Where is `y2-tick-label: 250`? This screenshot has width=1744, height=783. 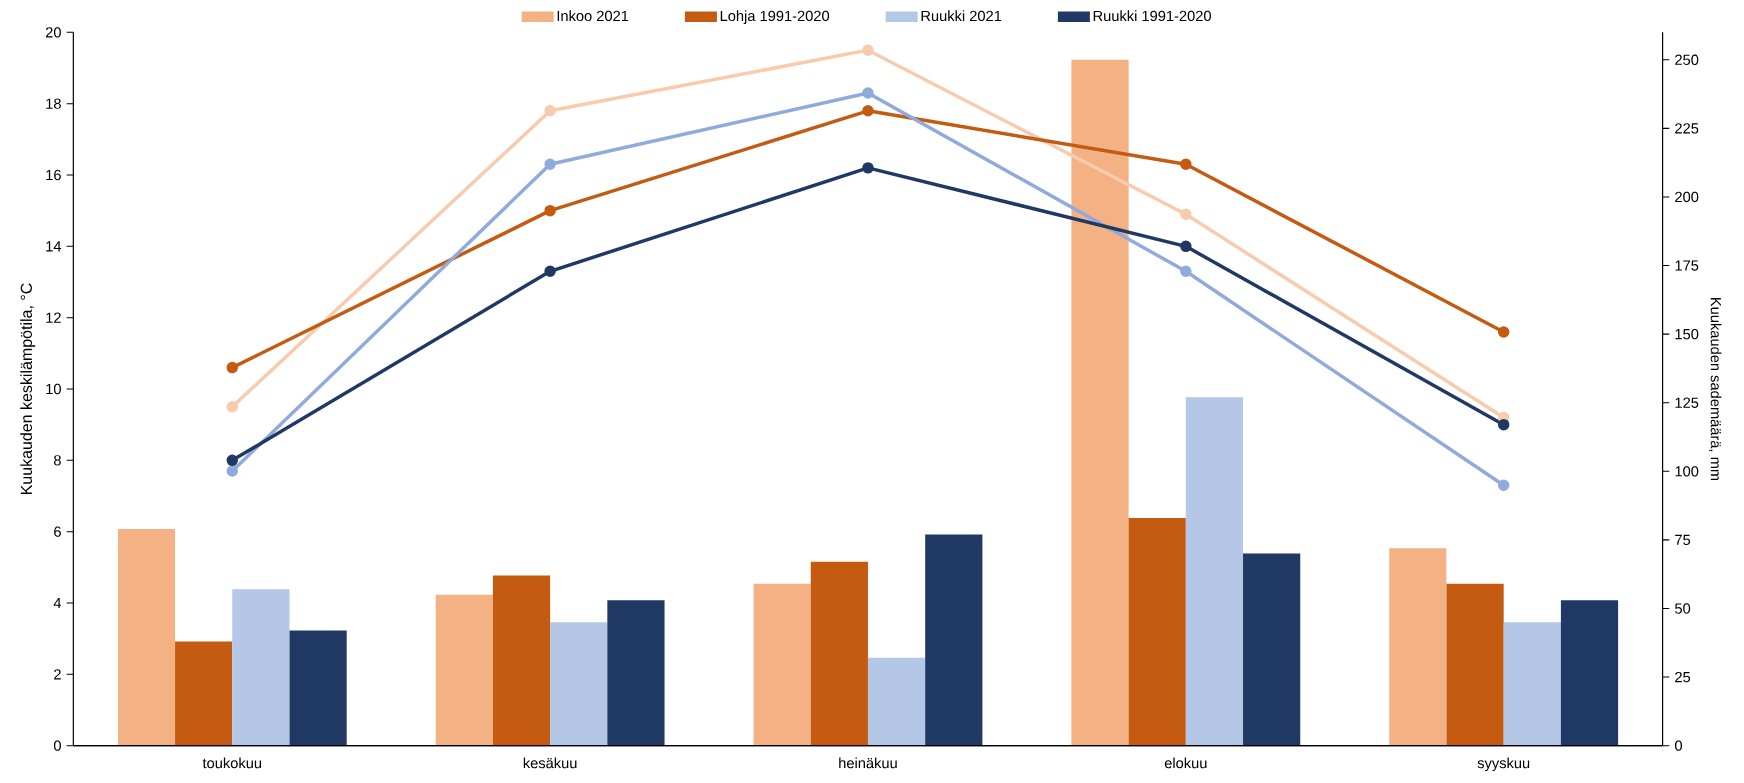 y2-tick-label: 250 is located at coordinates (1687, 59).